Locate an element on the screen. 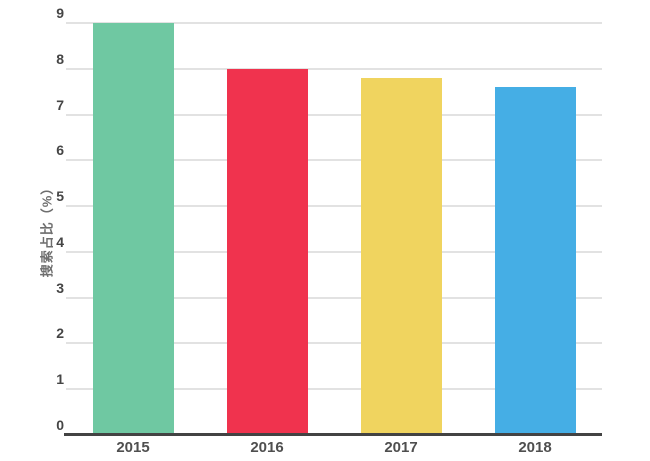  y-tick-label-1: 1 is located at coordinates (60, 379).